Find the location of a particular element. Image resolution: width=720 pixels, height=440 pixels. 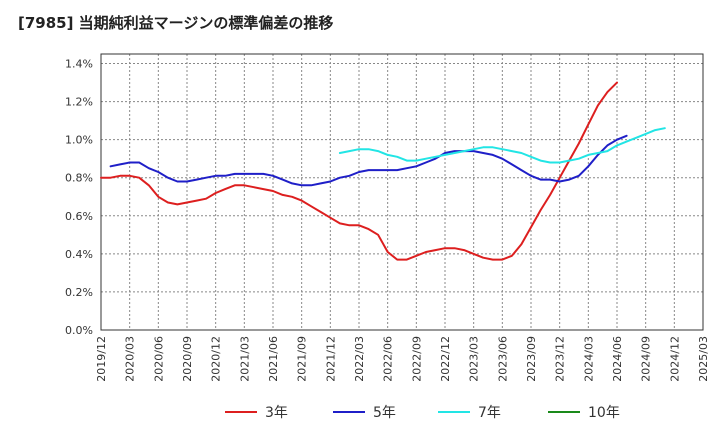

x-tick-label: 2022/09 is located at coordinates (416, 359).